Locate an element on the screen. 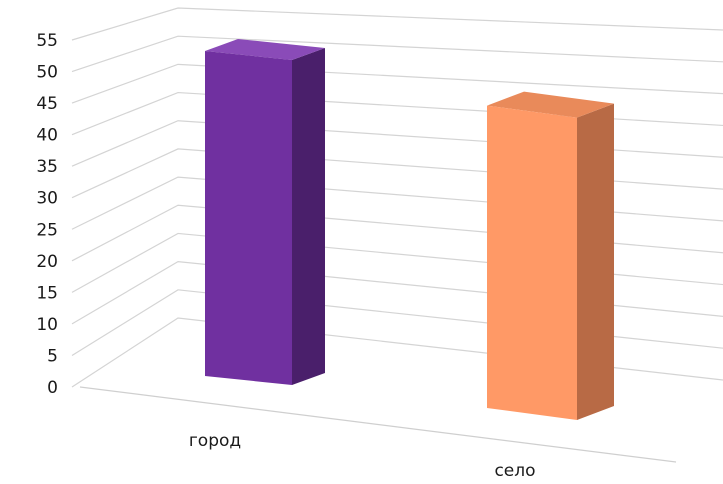 The image size is (723, 484). x-axis-categories: город село is located at coordinates (362, 456).